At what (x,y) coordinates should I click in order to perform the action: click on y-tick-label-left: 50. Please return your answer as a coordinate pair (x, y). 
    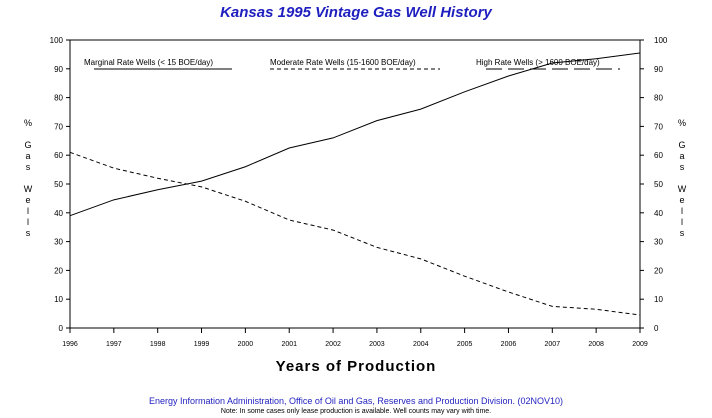
    Looking at the image, I should click on (58, 184).